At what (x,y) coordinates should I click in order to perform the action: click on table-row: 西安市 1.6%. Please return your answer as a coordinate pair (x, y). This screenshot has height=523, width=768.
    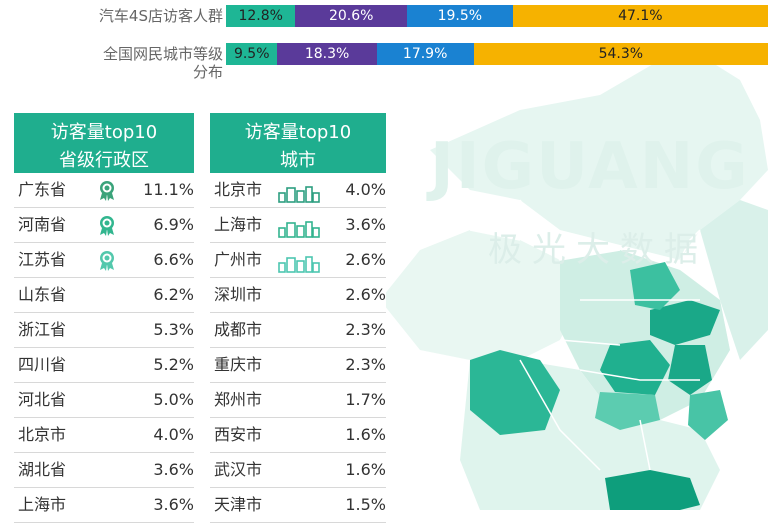
    Looking at the image, I should click on (298, 435).